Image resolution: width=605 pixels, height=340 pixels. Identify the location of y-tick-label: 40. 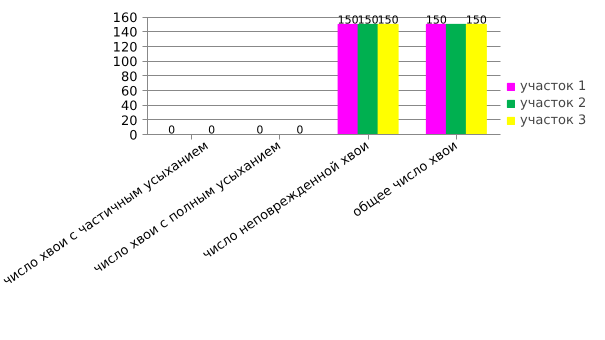
(129, 106).